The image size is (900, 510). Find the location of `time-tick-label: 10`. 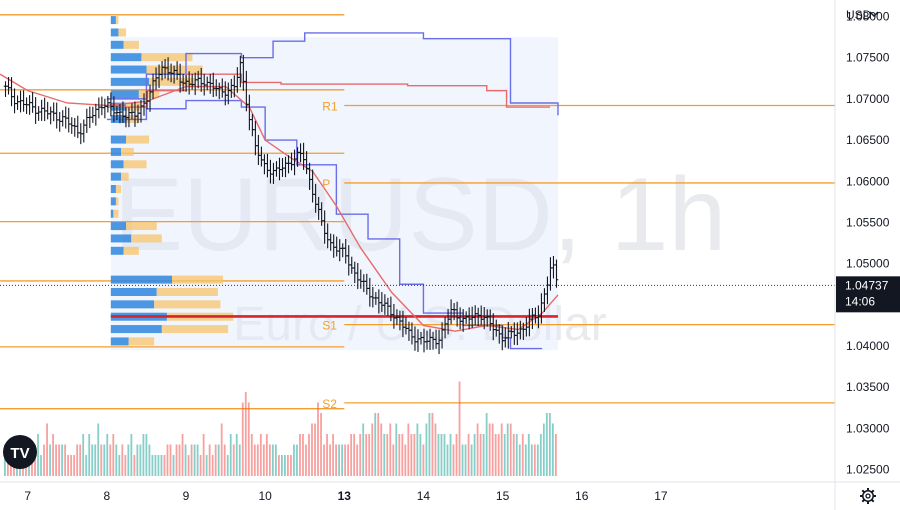

time-tick-label: 10 is located at coordinates (265, 496).